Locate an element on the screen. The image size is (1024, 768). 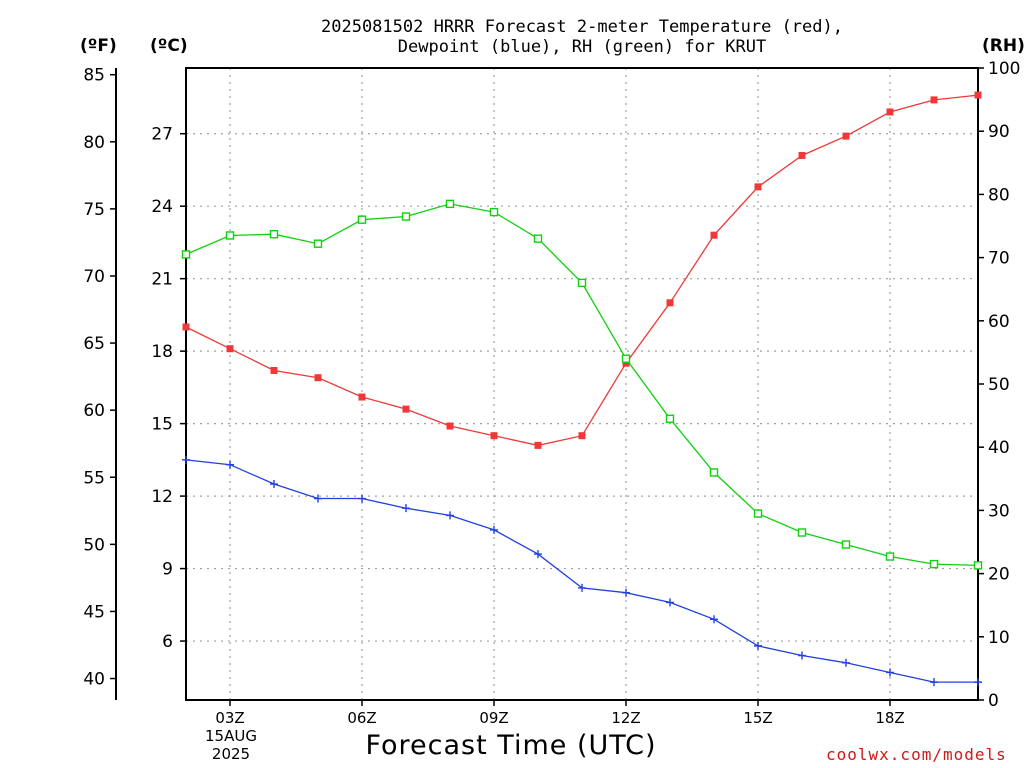
source-credit: coolwx.com/models is located at coordinates (916, 754).